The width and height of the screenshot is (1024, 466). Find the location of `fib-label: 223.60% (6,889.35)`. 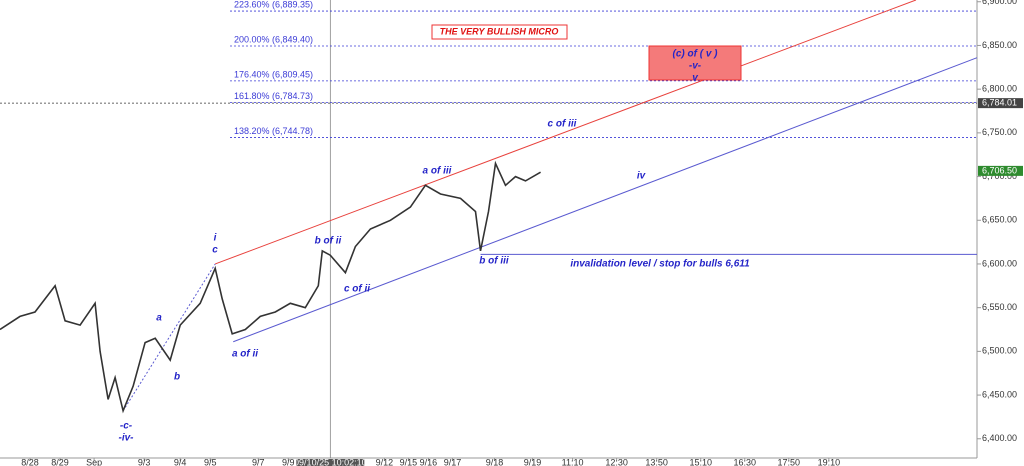

fib-label: 223.60% (6,889.35) is located at coordinates (273, 4).